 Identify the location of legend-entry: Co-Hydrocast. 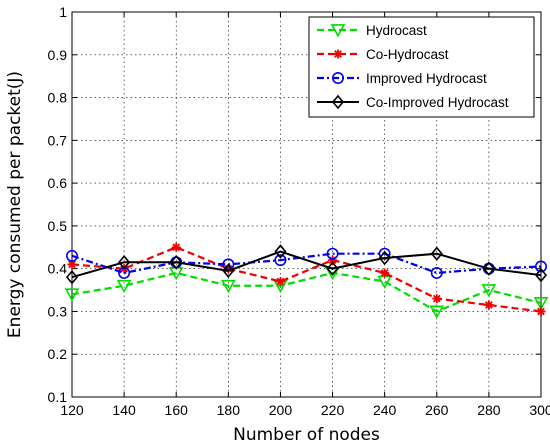
(383, 54).